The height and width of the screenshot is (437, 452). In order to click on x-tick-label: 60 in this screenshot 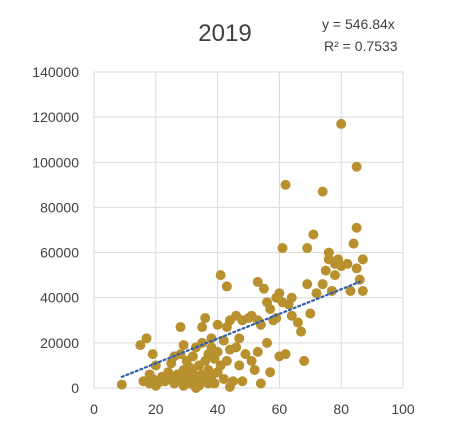, I will do `click(280, 409)`.